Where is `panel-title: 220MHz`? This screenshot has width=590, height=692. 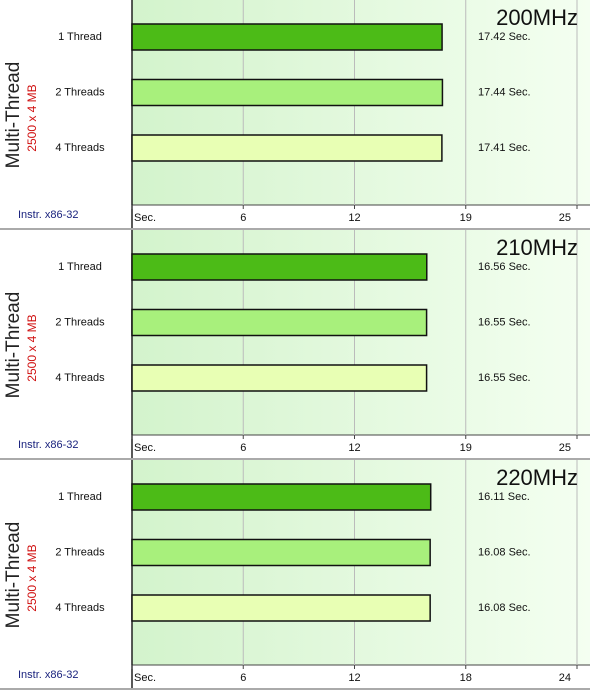 panel-title: 220MHz is located at coordinates (537, 477).